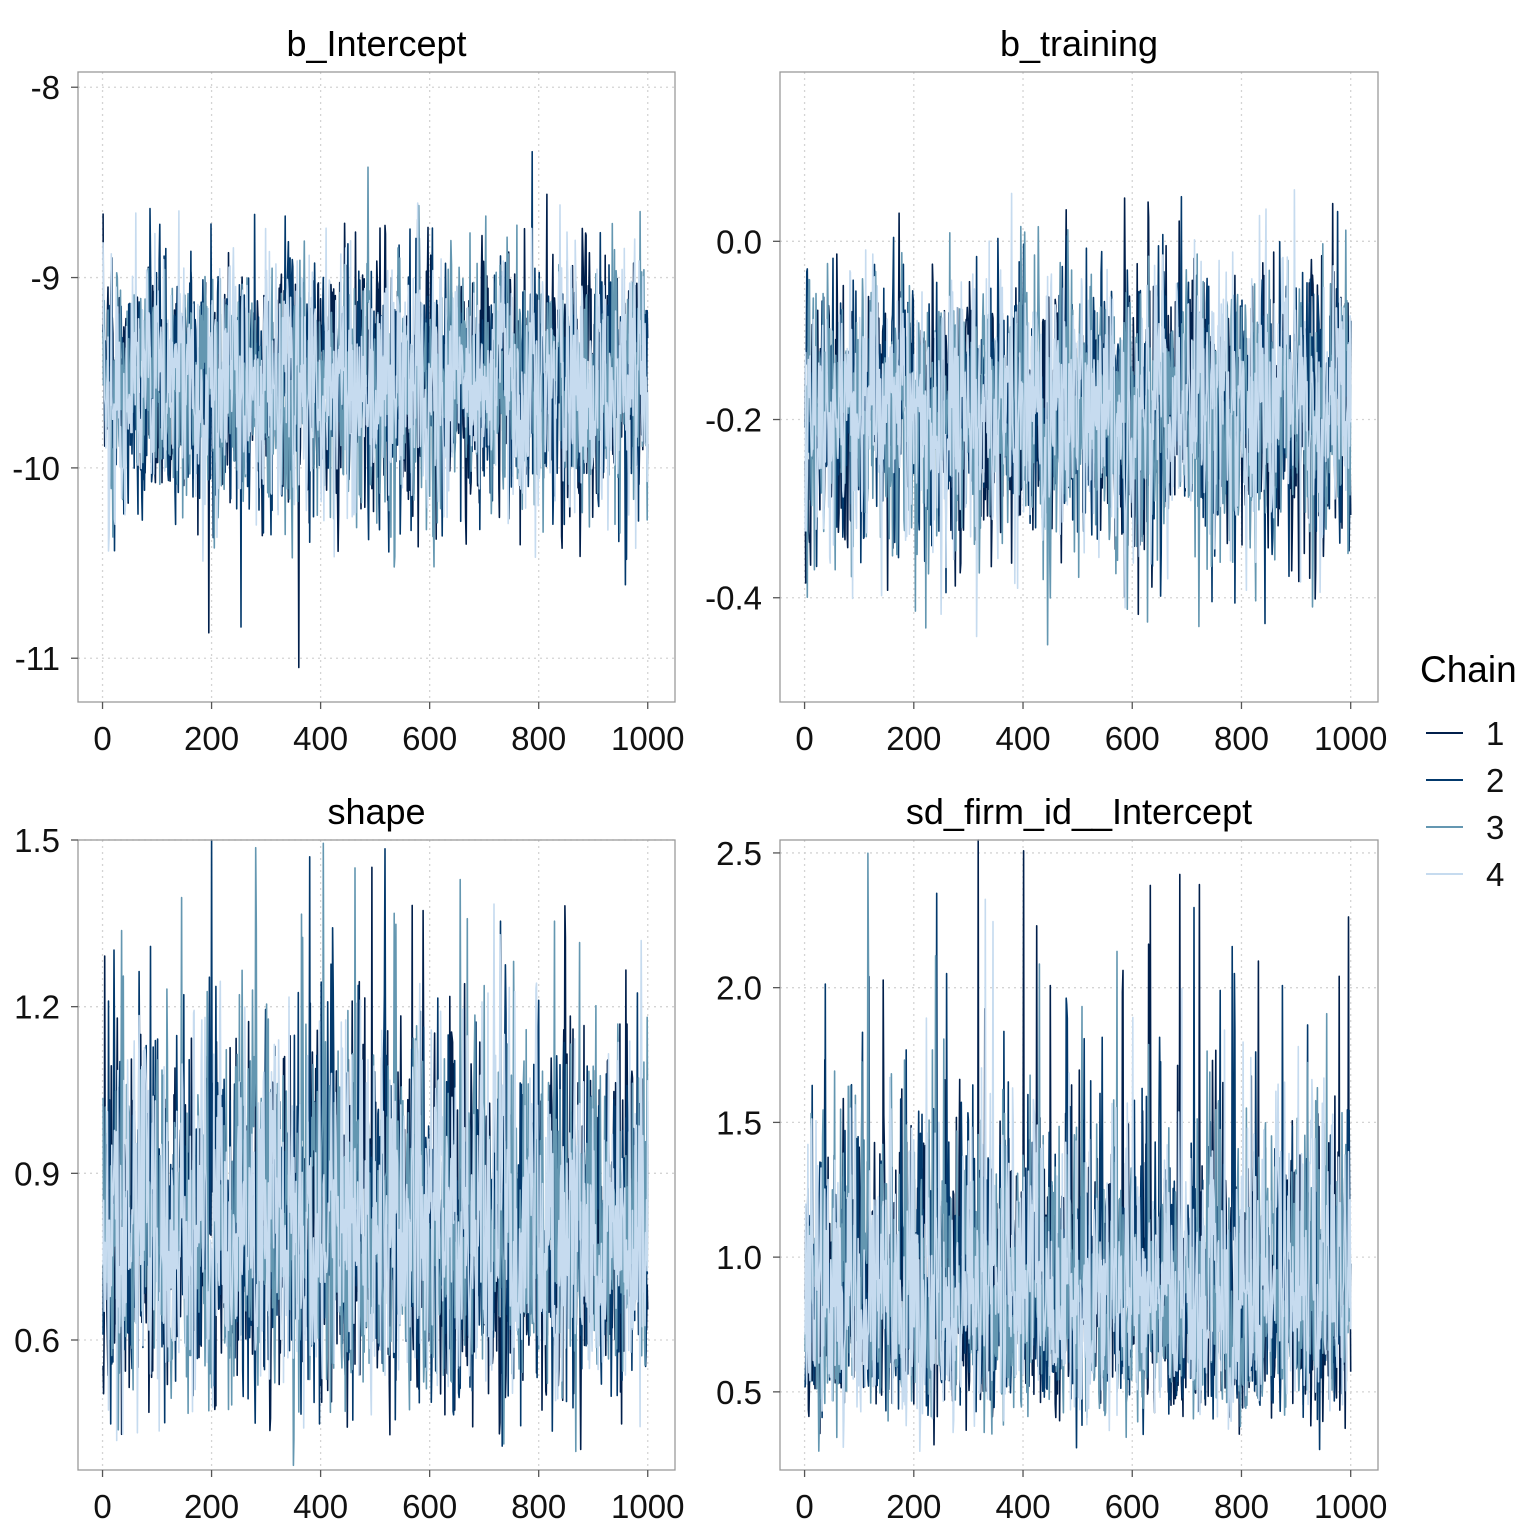 The width and height of the screenshot is (1536, 1536). Describe the element at coordinates (733, 420) in the screenshot. I see `y-tick-label: -0.2` at that location.